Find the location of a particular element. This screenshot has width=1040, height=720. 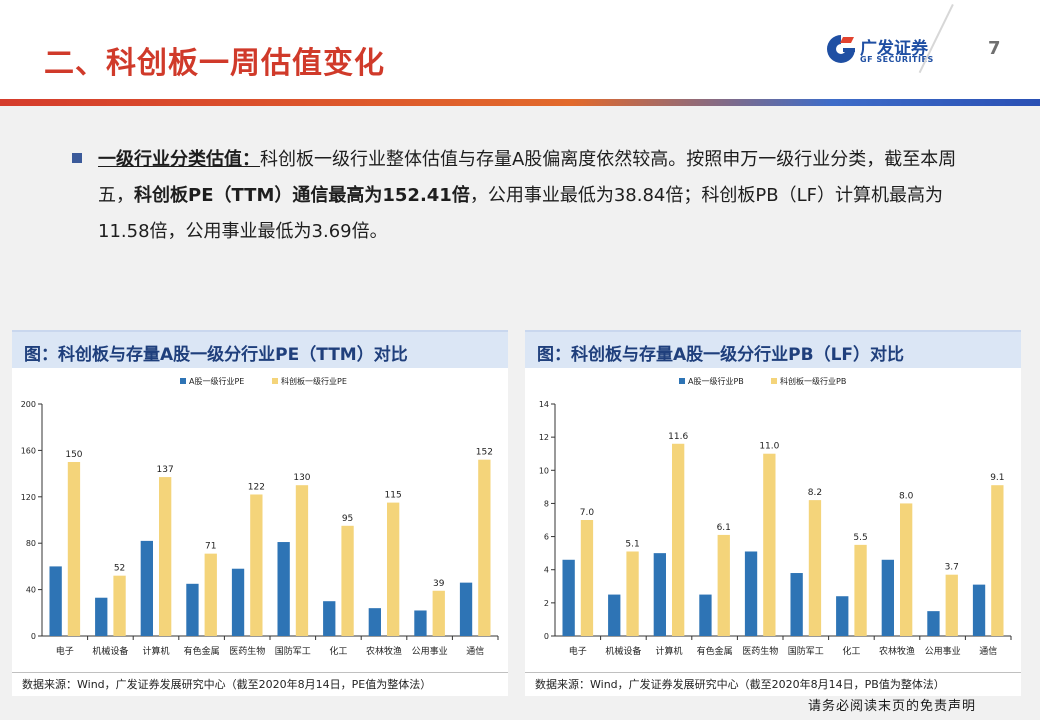

y-tick-label: 200 is located at coordinates (28, 404).